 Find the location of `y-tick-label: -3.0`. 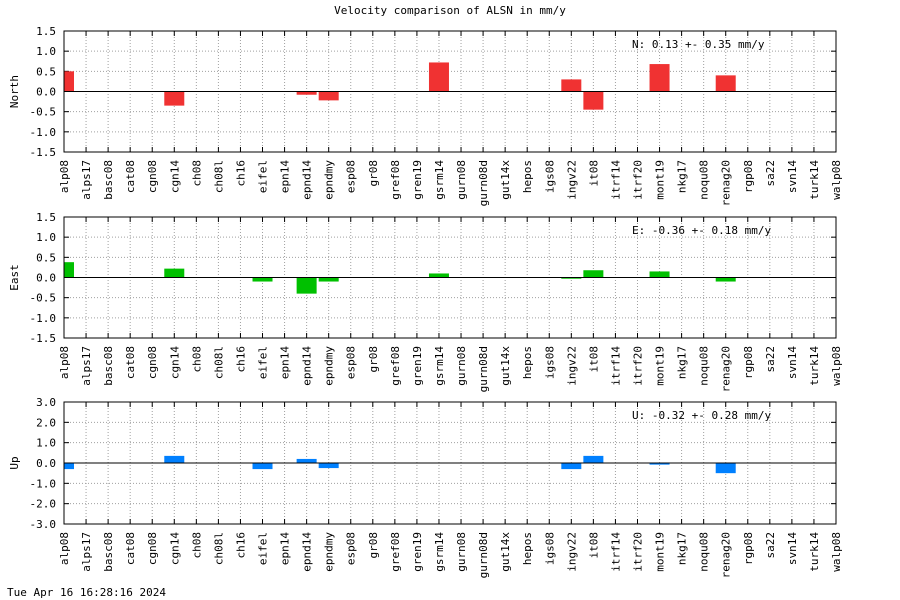

y-tick-label: -3.0 is located at coordinates (43, 524).